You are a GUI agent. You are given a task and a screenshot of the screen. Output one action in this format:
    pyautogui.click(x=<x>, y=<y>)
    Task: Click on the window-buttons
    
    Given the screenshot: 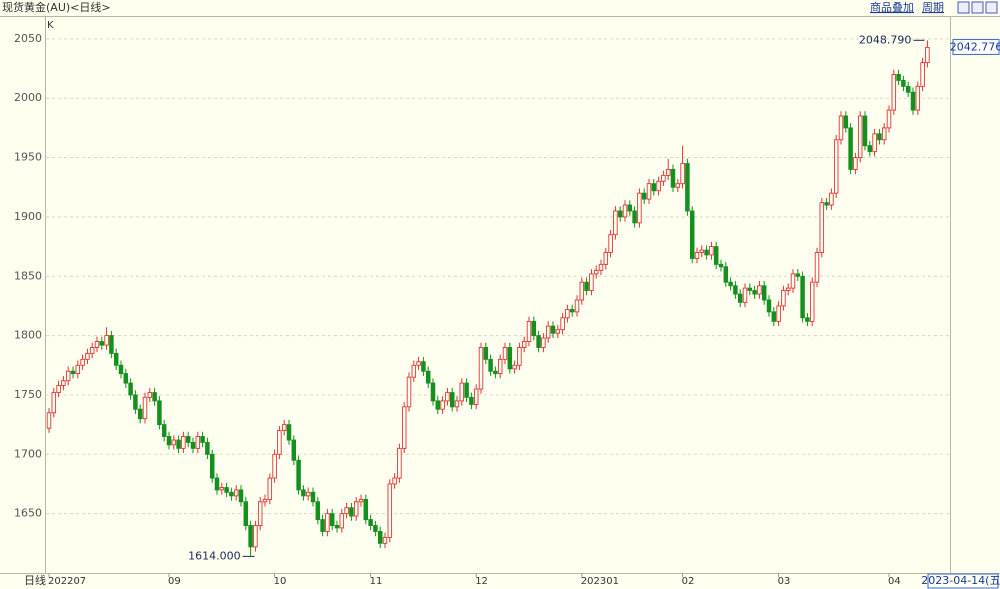 What is the action you would take?
    pyautogui.click(x=977, y=7)
    